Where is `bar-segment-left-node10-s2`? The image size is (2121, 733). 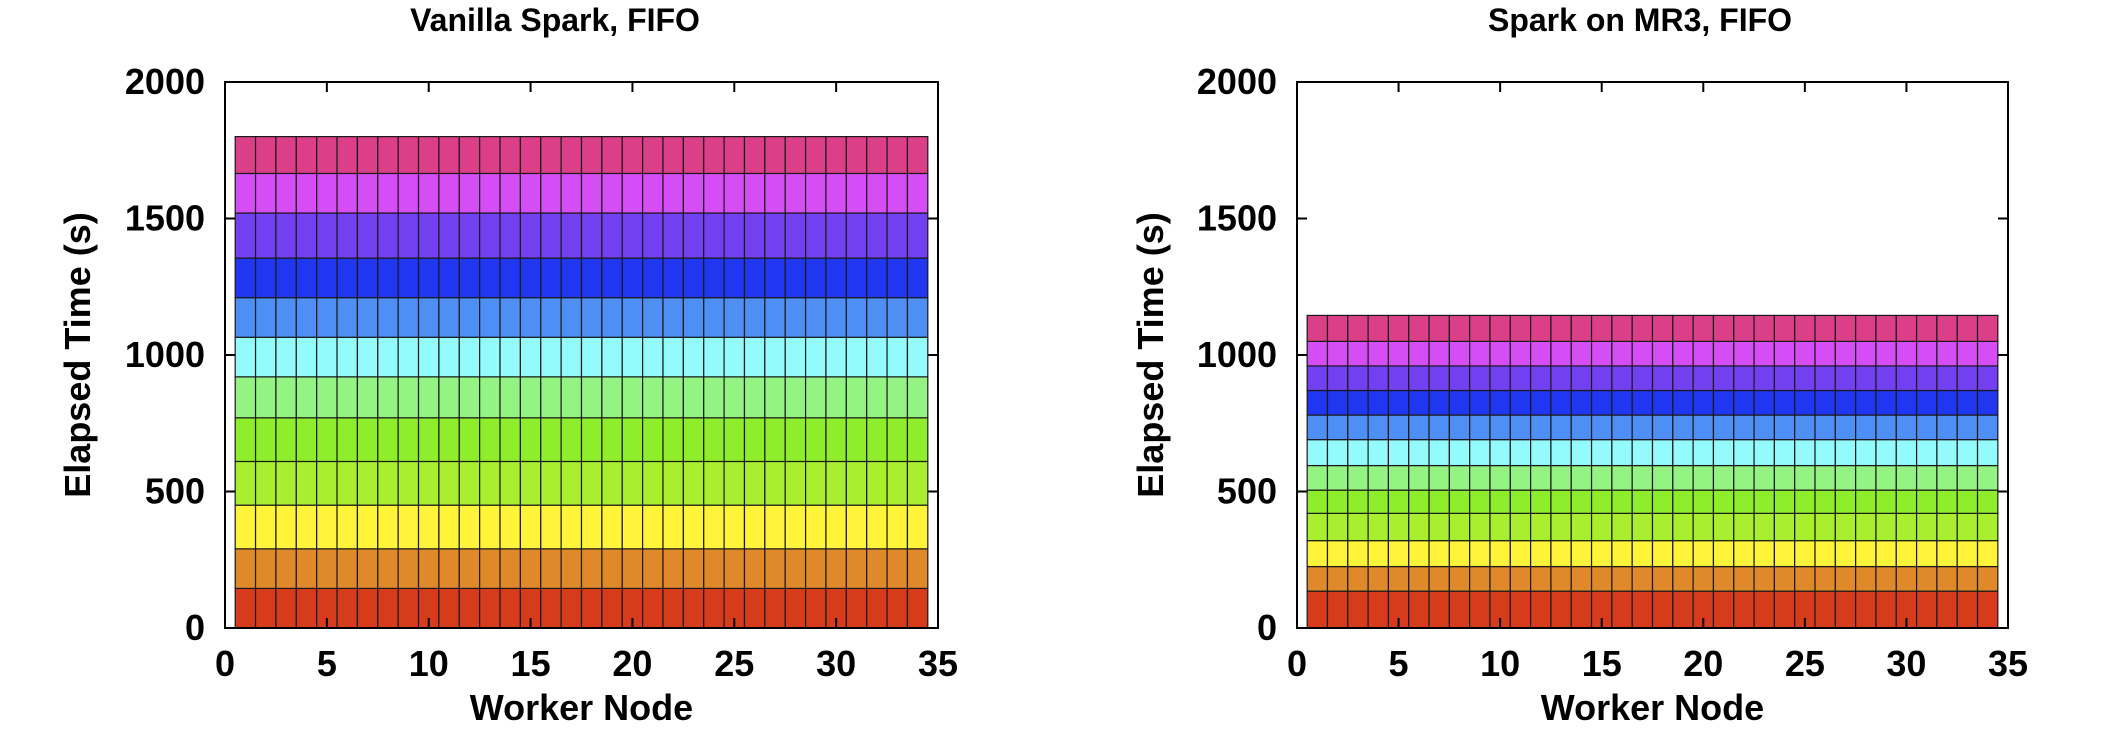 bar-segment-left-node10-s2 is located at coordinates (428, 569).